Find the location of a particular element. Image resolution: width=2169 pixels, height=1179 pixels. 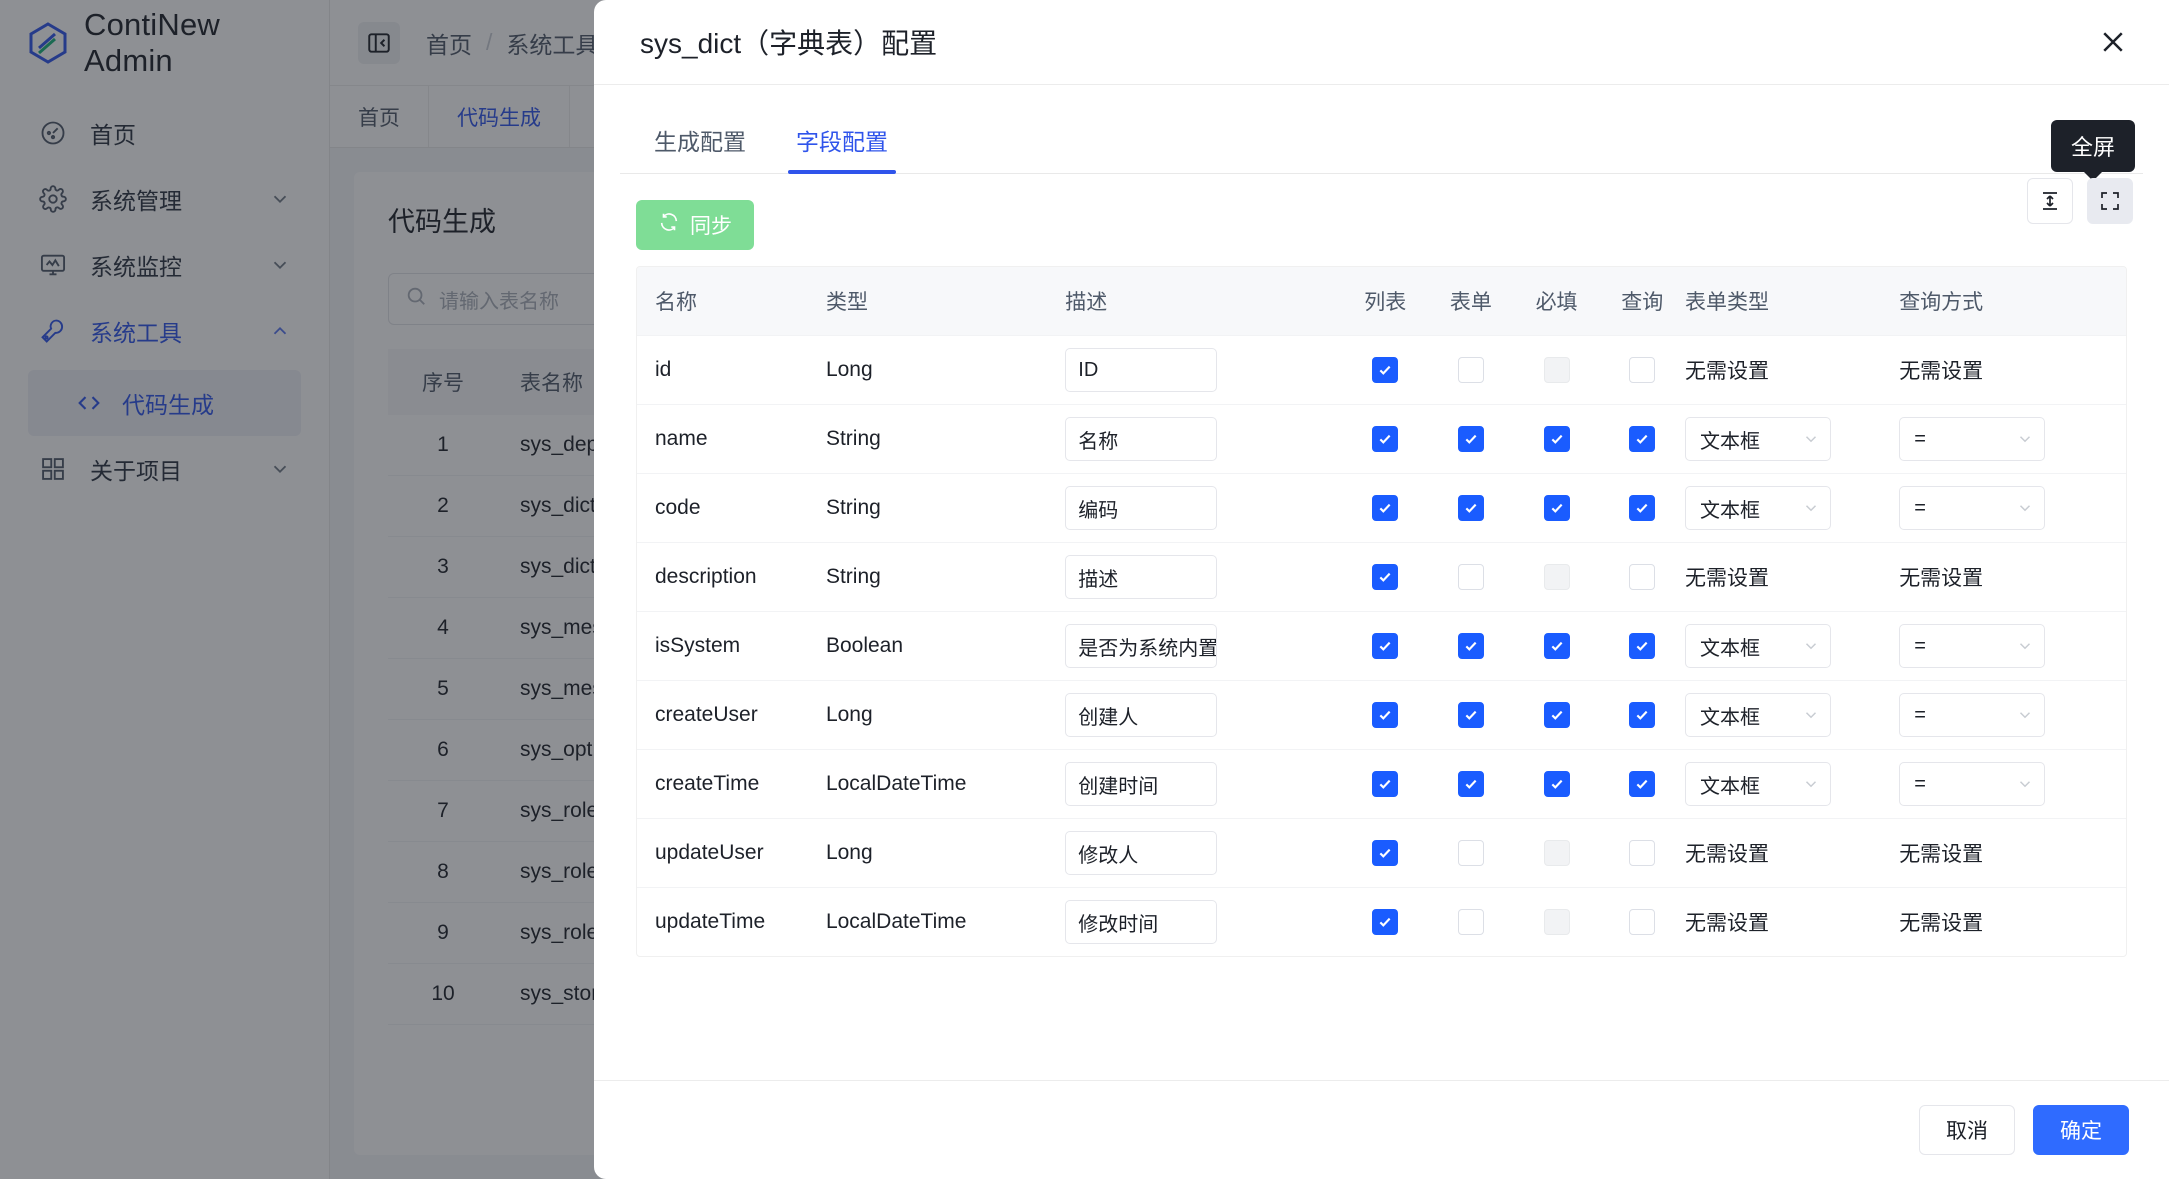

field-desc-cell: 编码 is located at coordinates (1204, 508).